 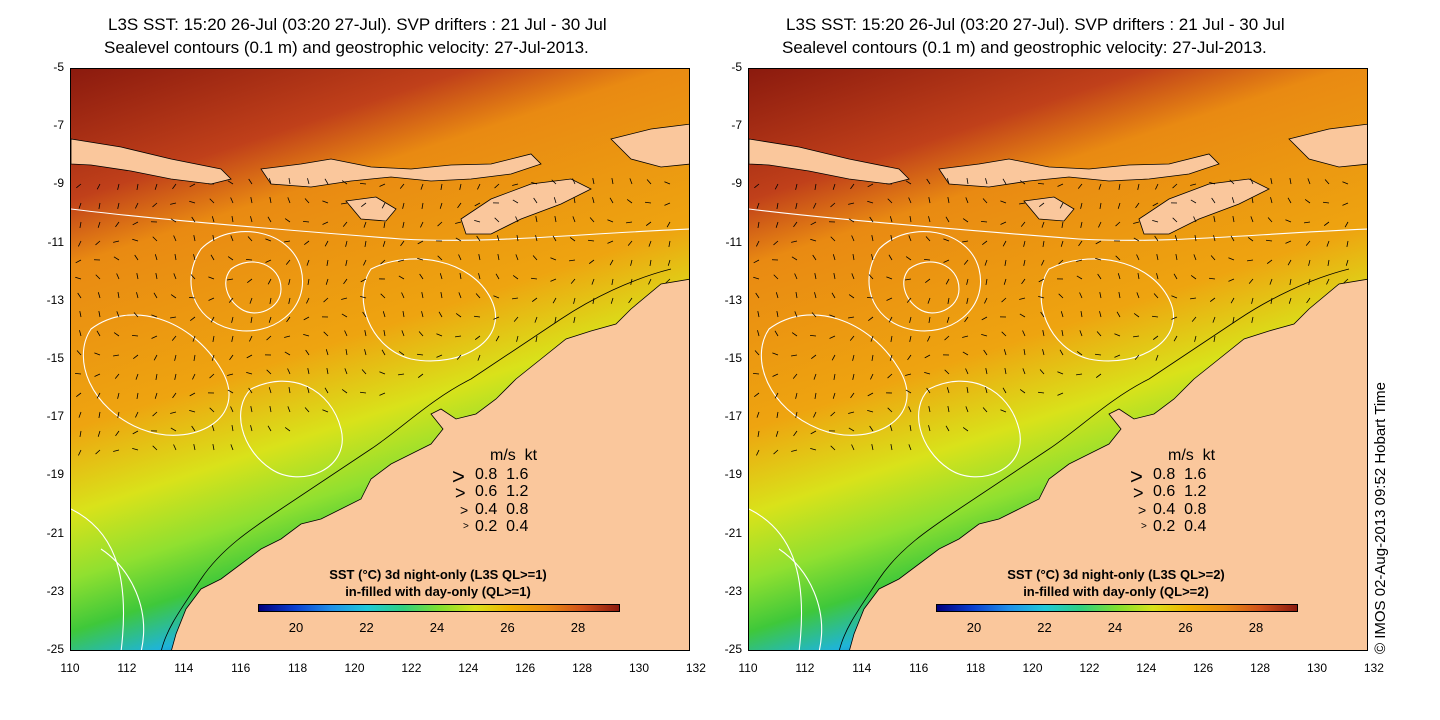 What do you see at coordinates (502, 474) in the screenshot?
I see `velocity-legend-row: 0.8 1.6` at bounding box center [502, 474].